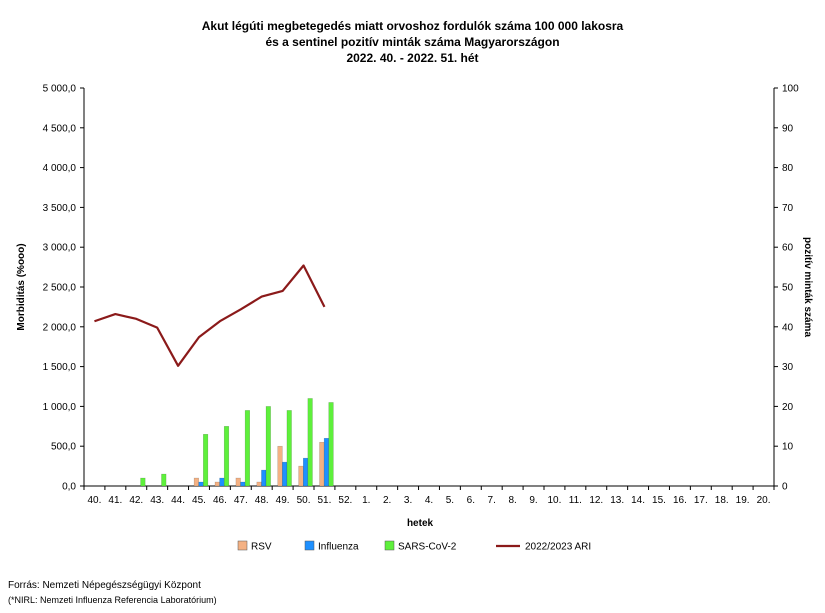 Image resolution: width=825 pixels, height=613 pixels. What do you see at coordinates (338, 547) in the screenshot?
I see `legend-label: Influenza` at bounding box center [338, 547].